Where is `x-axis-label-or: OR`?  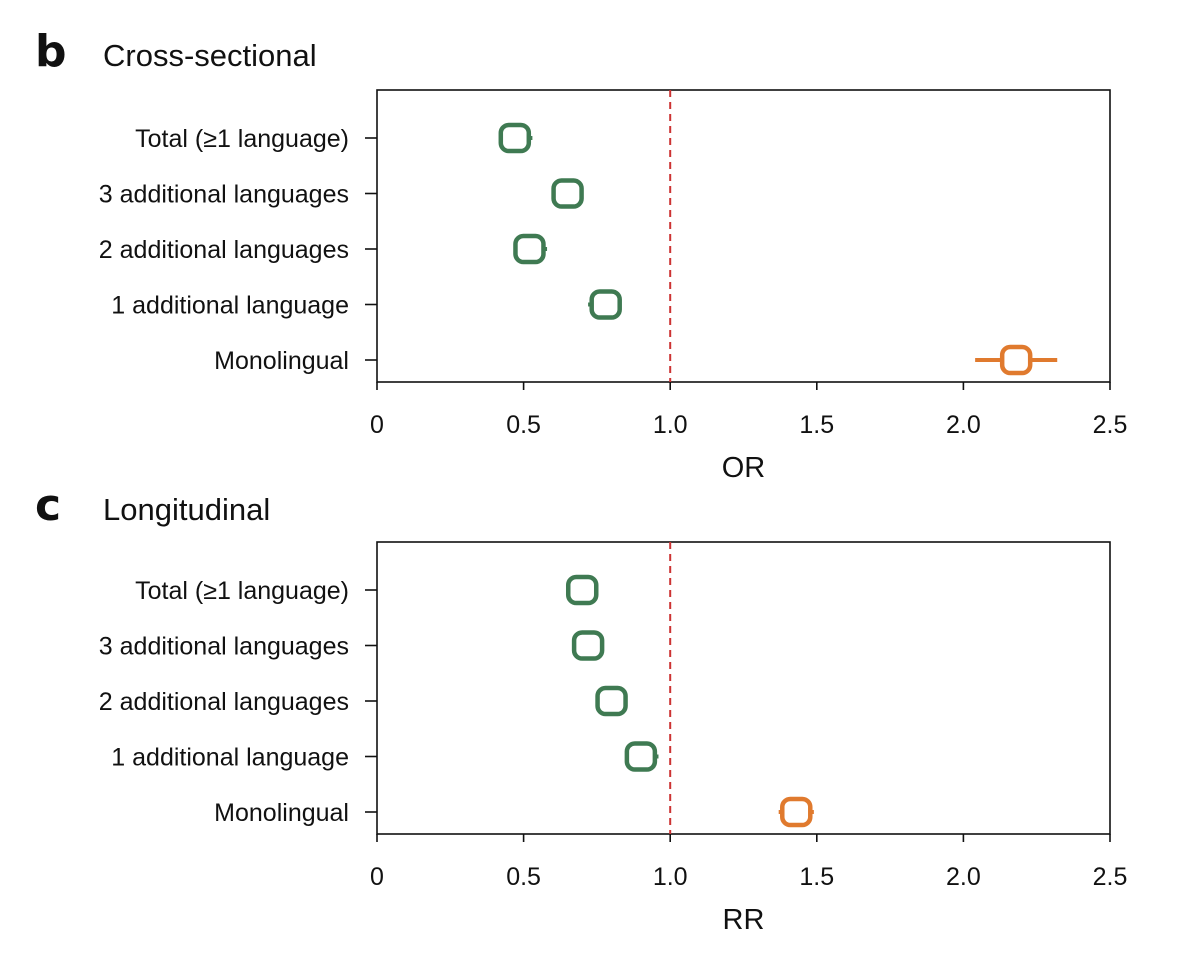 x-axis-label-or: OR is located at coordinates (744, 468).